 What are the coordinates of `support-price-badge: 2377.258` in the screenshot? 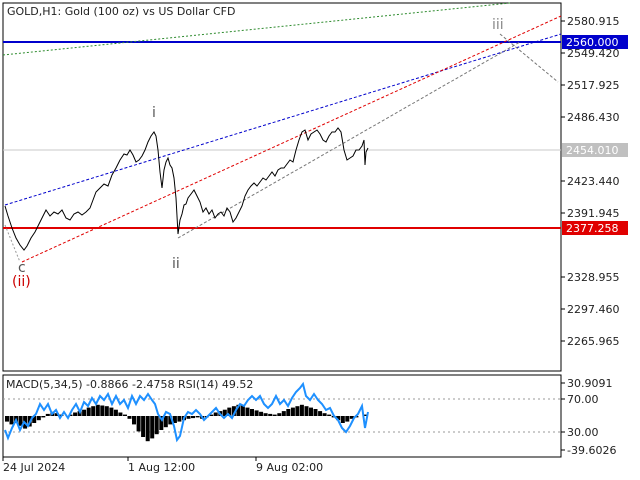 It's located at (595, 228).